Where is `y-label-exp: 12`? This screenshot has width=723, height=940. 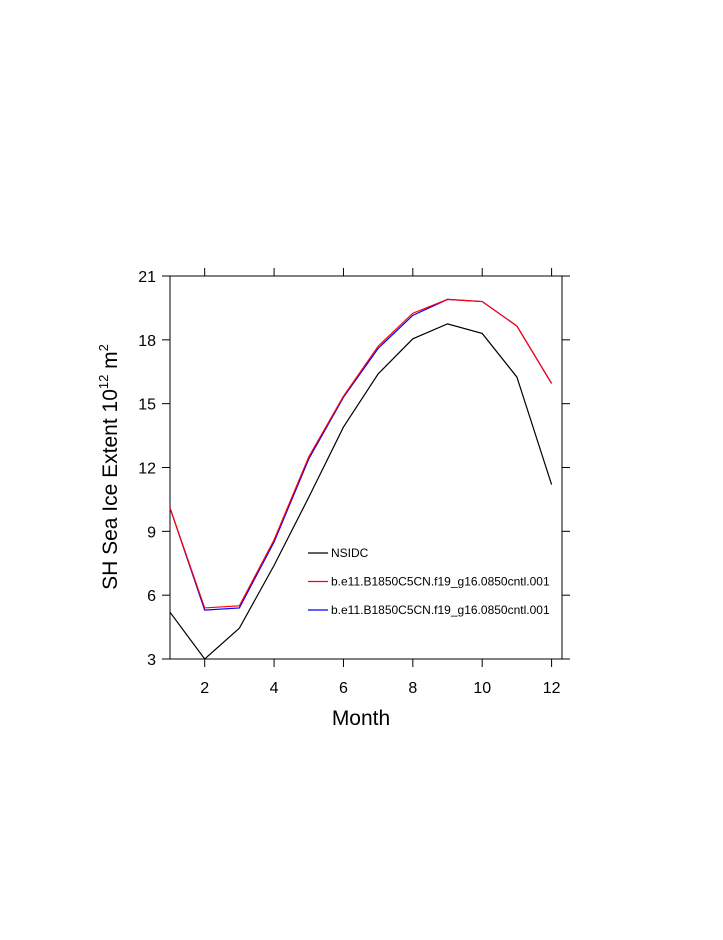
y-label-exp: 12 is located at coordinates (103, 382).